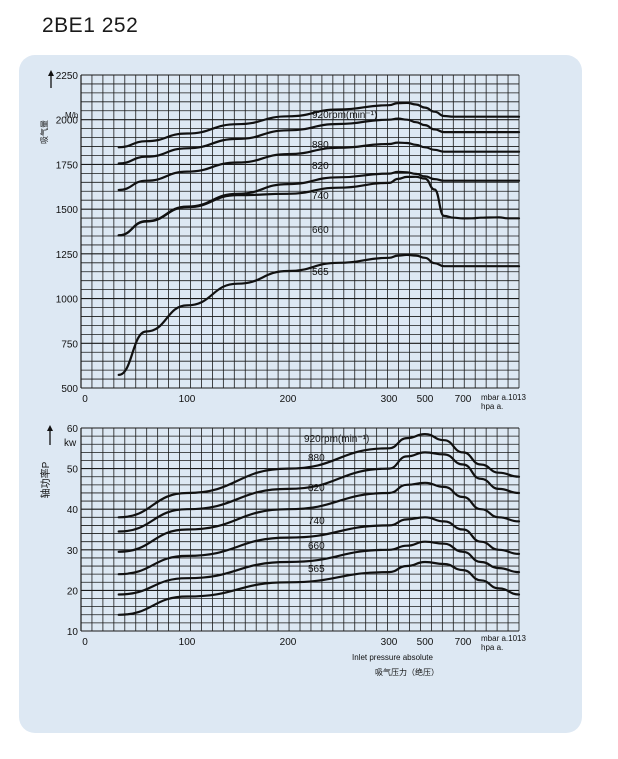  I want to click on y-unit-label: M/h, so click(71, 115).